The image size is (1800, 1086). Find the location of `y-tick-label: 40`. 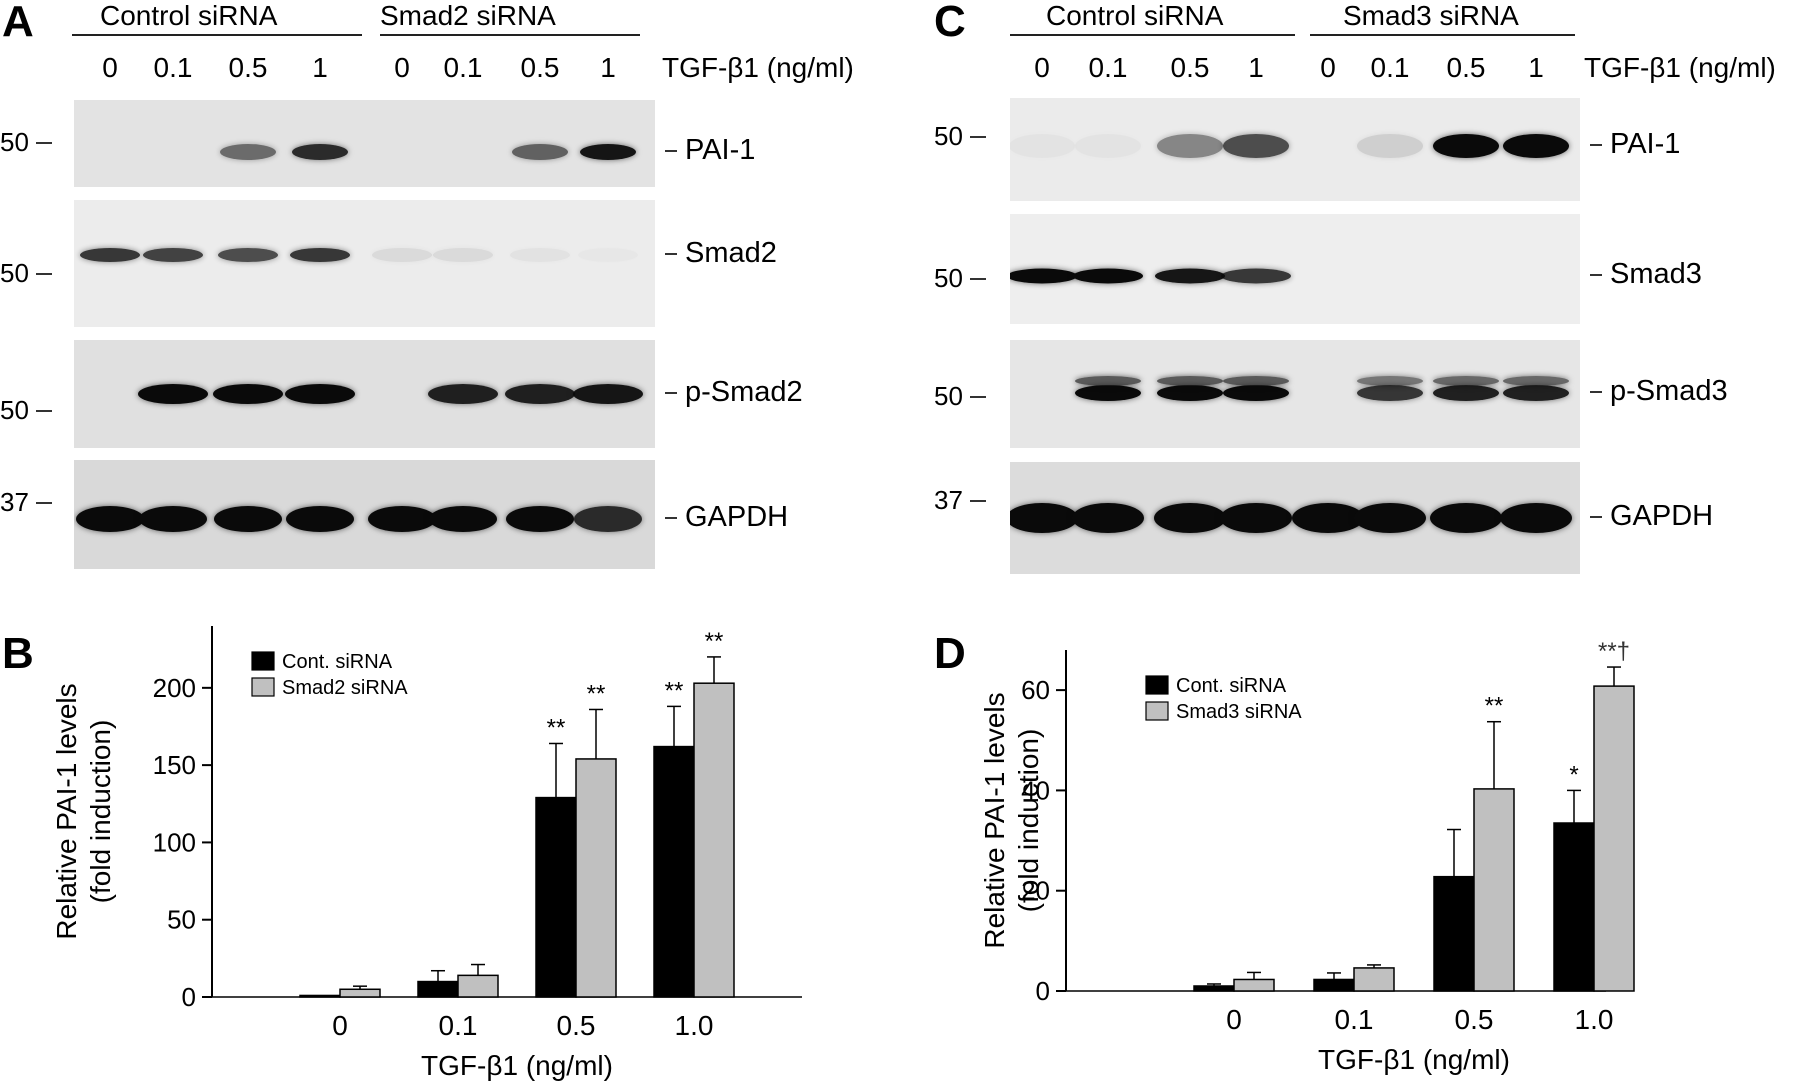

y-tick-label: 40 is located at coordinates (1035, 790).